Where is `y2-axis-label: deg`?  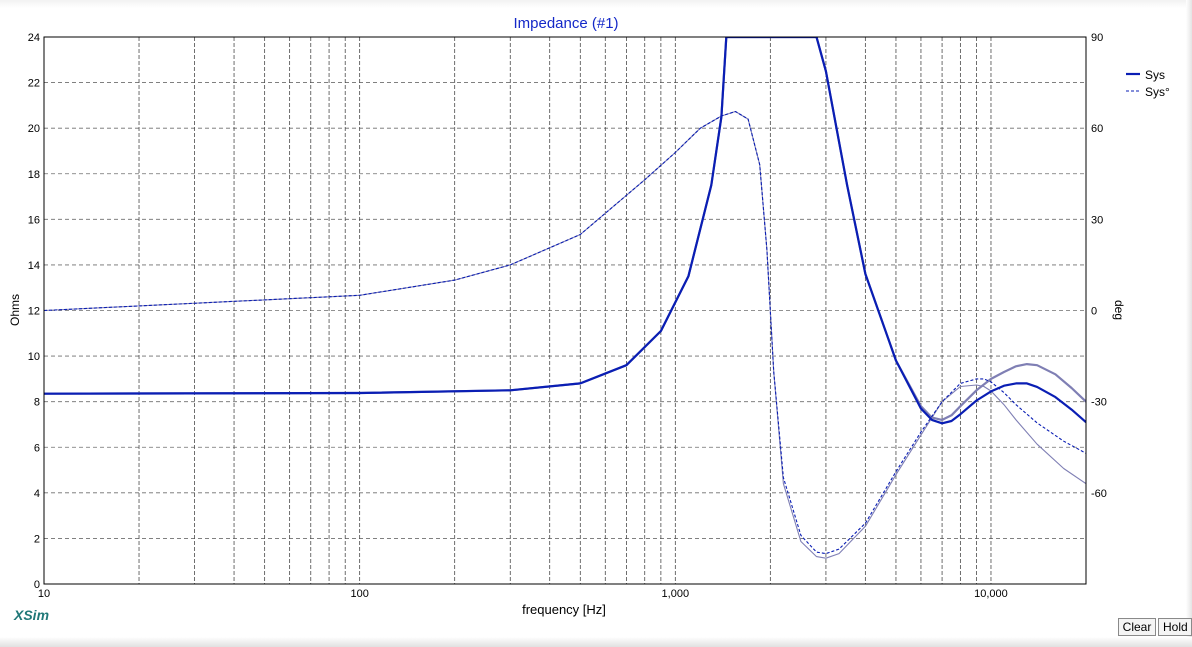
y2-axis-label: deg is located at coordinates (1119, 310).